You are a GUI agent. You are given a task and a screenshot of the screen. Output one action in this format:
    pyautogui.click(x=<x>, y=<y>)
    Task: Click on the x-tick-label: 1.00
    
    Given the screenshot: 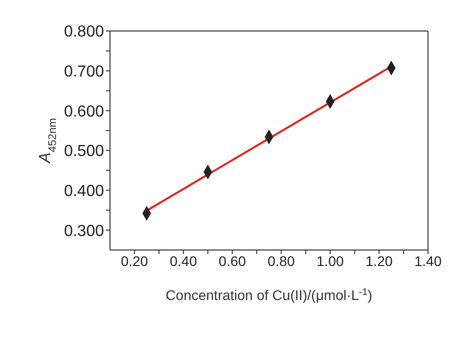 What is the action you would take?
    pyautogui.click(x=330, y=260)
    